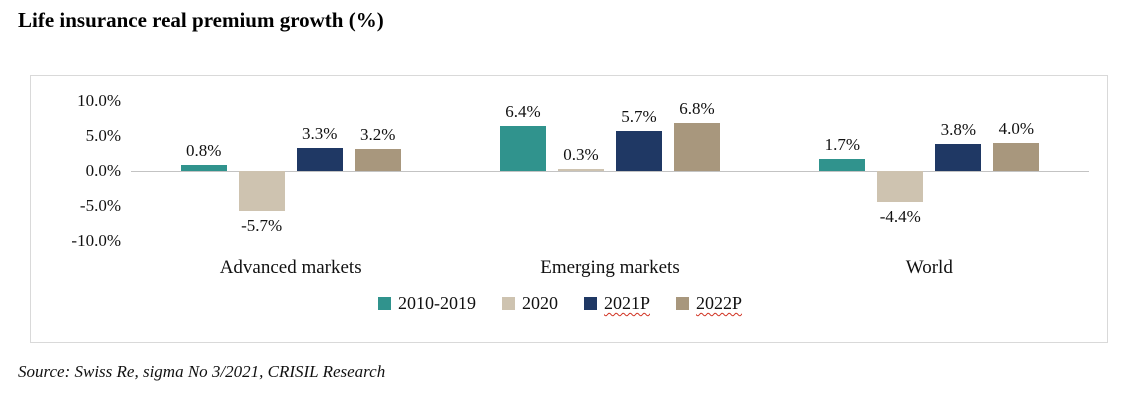  I want to click on value-label: 0.8%, so click(203, 151).